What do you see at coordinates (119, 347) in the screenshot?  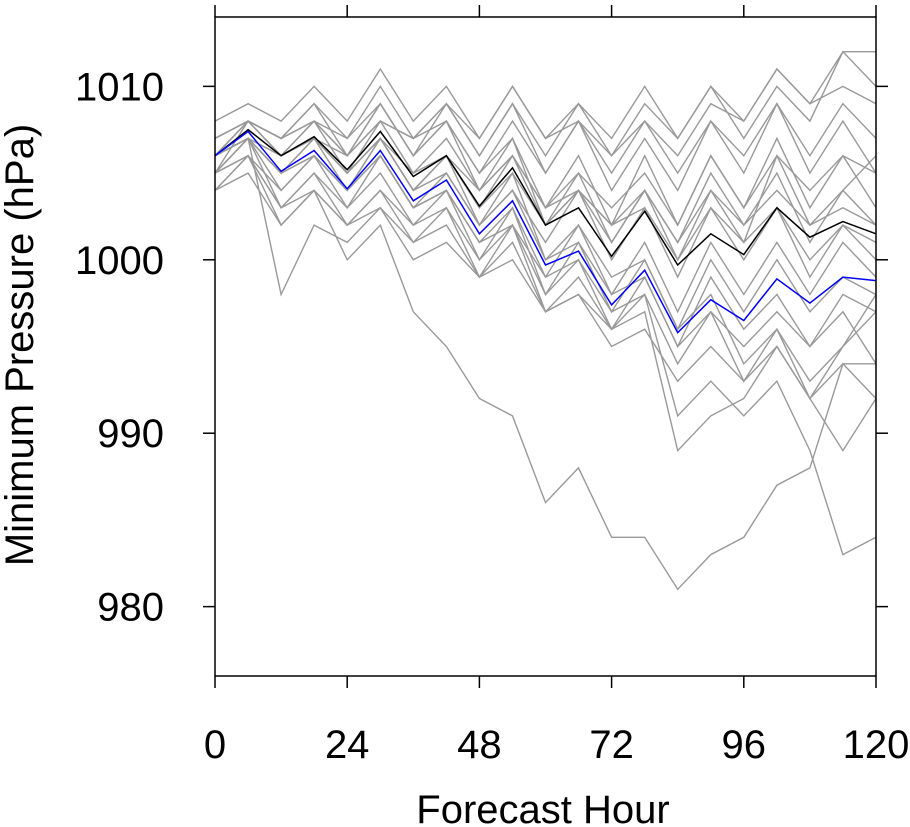 I see `y-tick-labels: 980 990 1000 1010` at bounding box center [119, 347].